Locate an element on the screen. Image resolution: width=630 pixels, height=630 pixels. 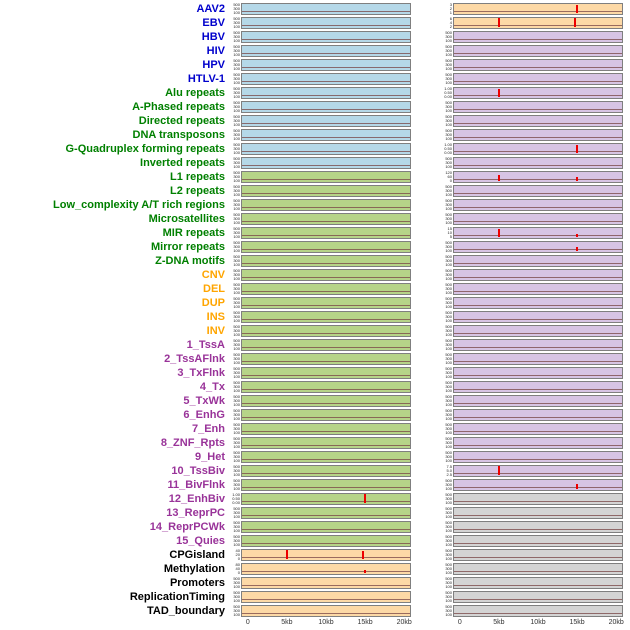
track-label: EBV is located at coordinates (213, 22).